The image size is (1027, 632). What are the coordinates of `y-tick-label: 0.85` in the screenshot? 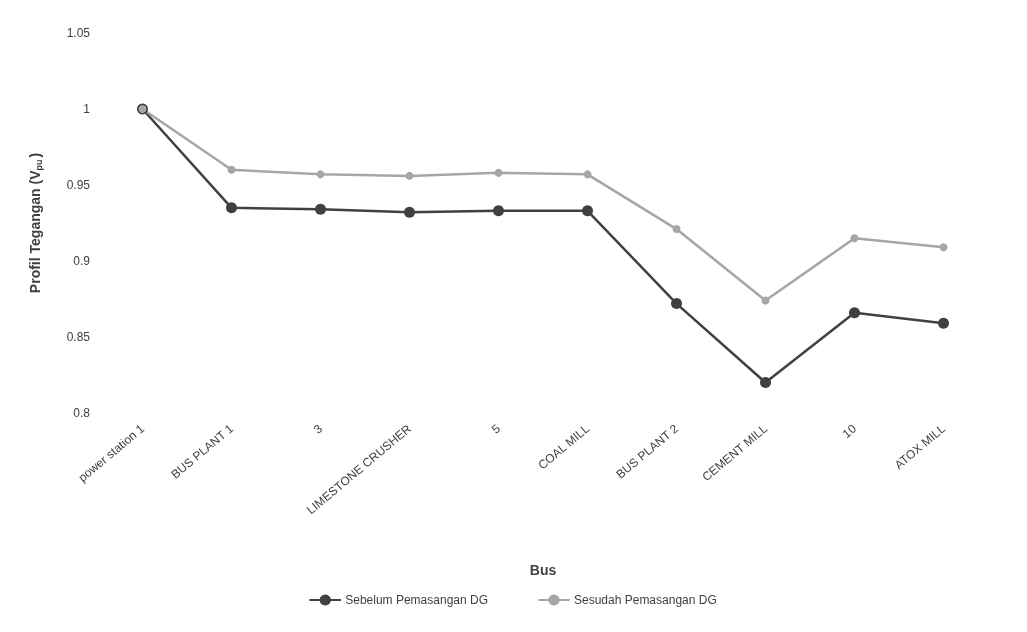 It's located at (78, 337).